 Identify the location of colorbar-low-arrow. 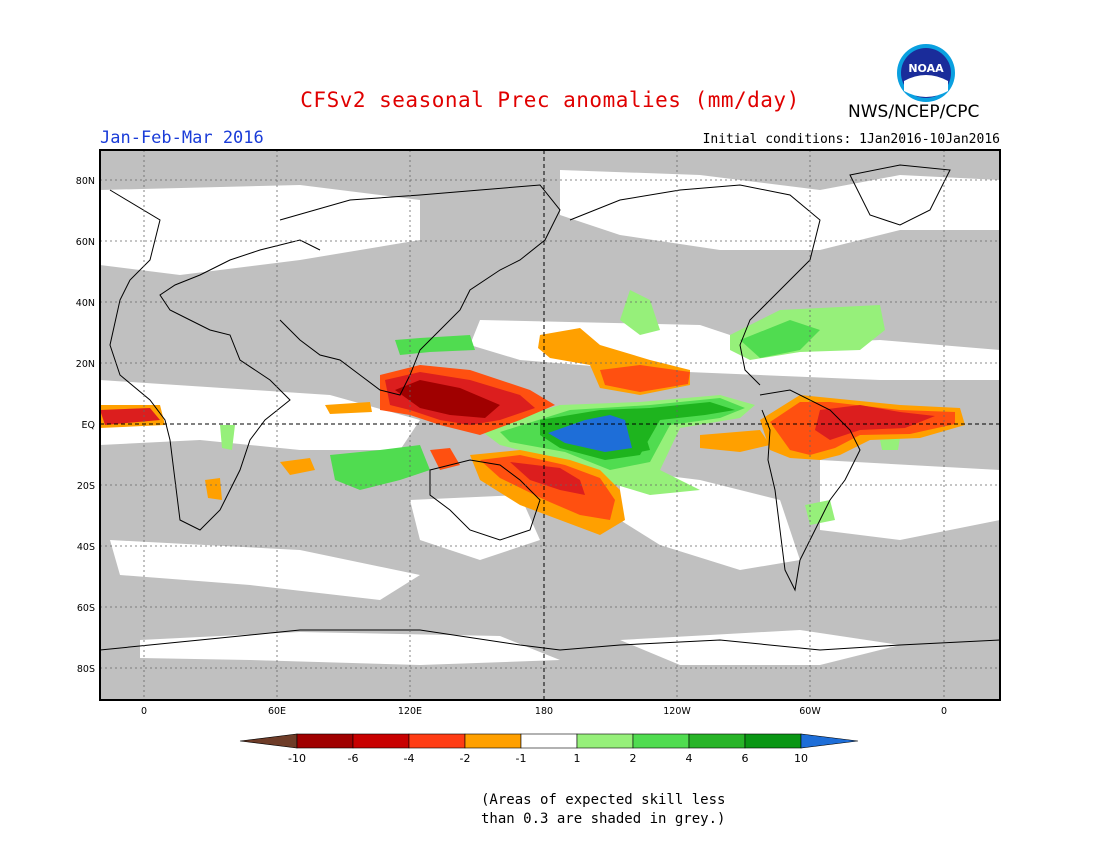
(268, 741).